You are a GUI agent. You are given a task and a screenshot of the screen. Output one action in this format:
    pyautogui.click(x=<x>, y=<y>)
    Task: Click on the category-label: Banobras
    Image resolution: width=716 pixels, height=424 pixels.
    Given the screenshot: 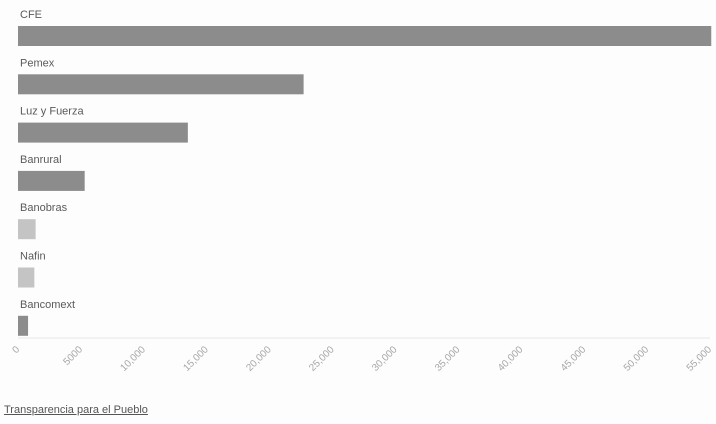 What is the action you would take?
    pyautogui.click(x=44, y=208)
    